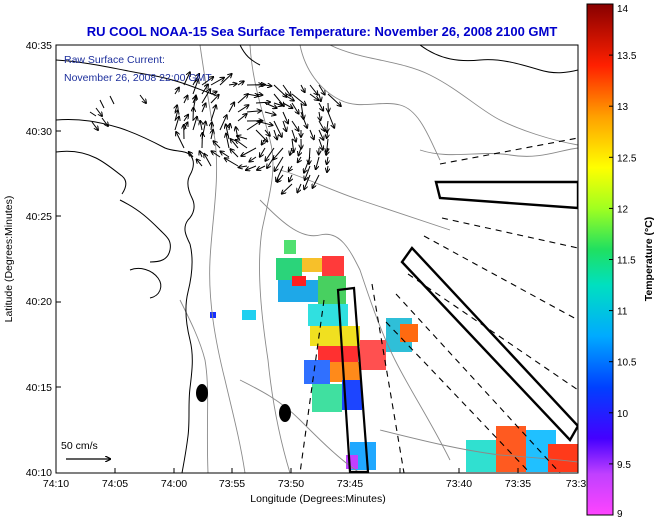 The width and height of the screenshot is (660, 524). What do you see at coordinates (79, 446) in the screenshot?
I see `scale-label: 50 cm/s` at bounding box center [79, 446].